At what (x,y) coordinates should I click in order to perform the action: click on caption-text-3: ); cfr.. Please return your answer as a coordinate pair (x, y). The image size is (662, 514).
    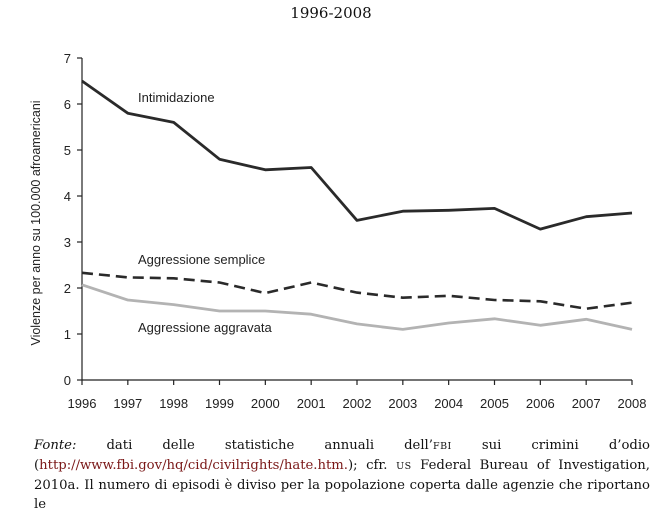
    Looking at the image, I should click on (372, 465).